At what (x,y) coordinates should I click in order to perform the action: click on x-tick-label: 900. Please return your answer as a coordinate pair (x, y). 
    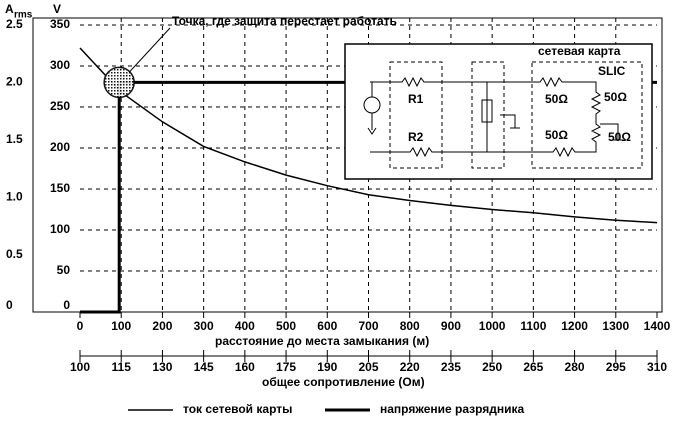
    Looking at the image, I should click on (451, 326).